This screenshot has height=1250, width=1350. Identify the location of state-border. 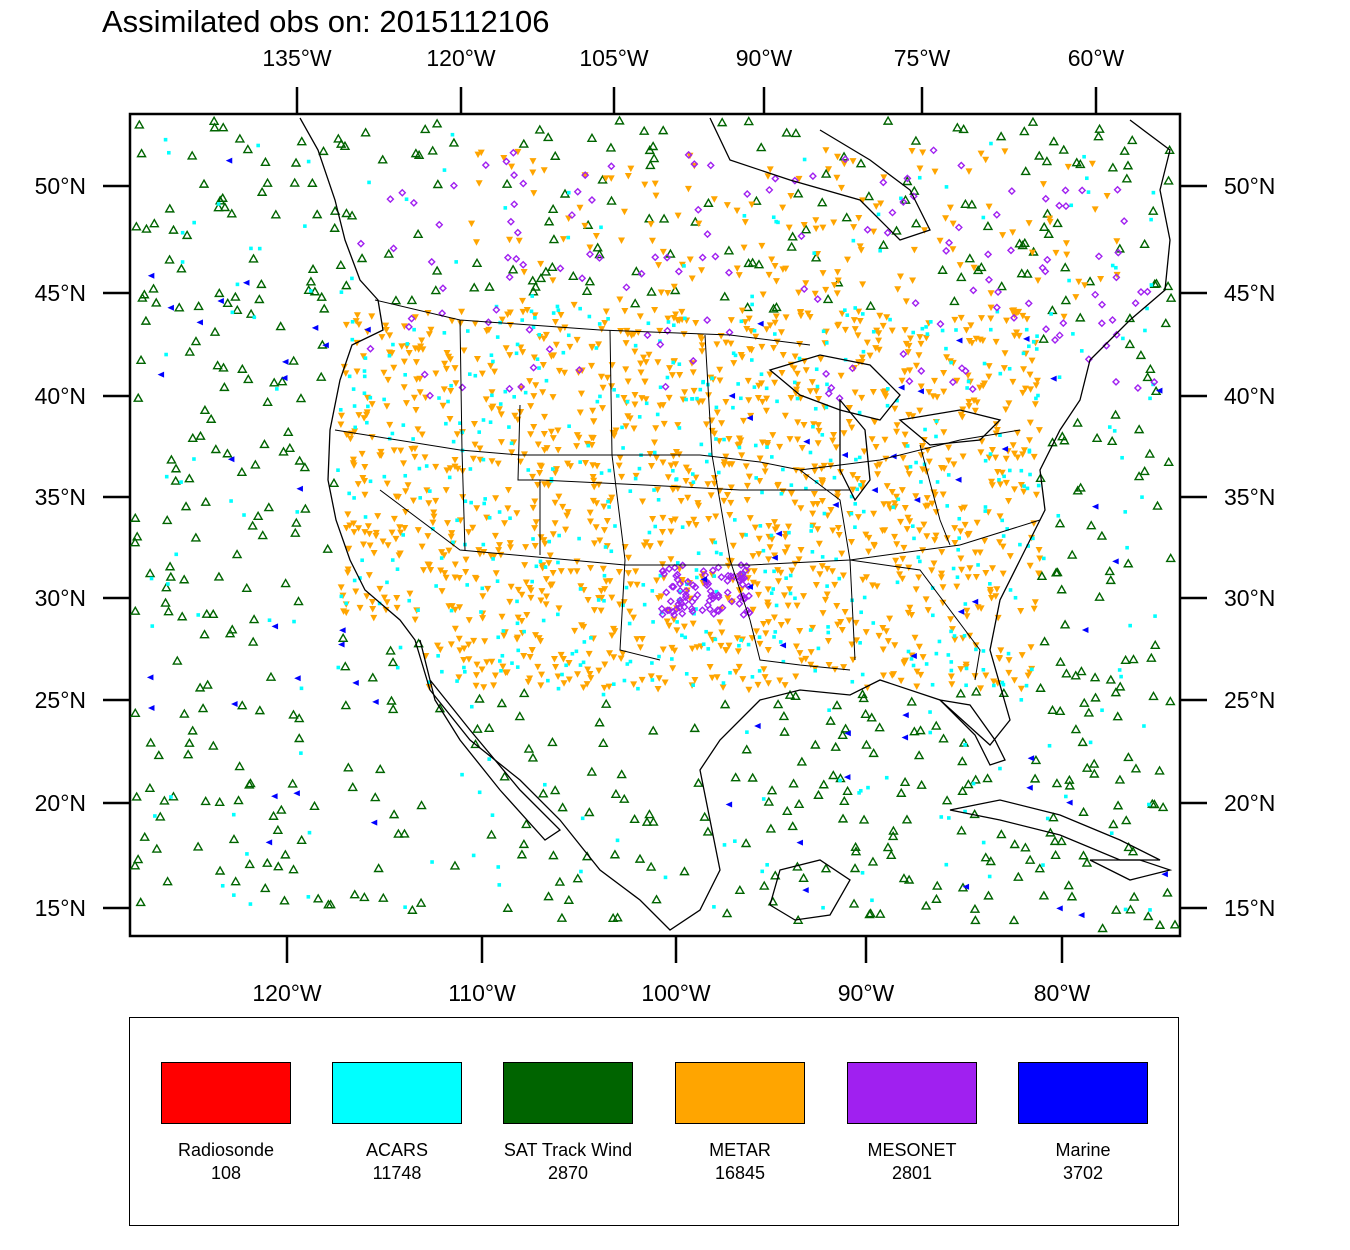
(800, 645).